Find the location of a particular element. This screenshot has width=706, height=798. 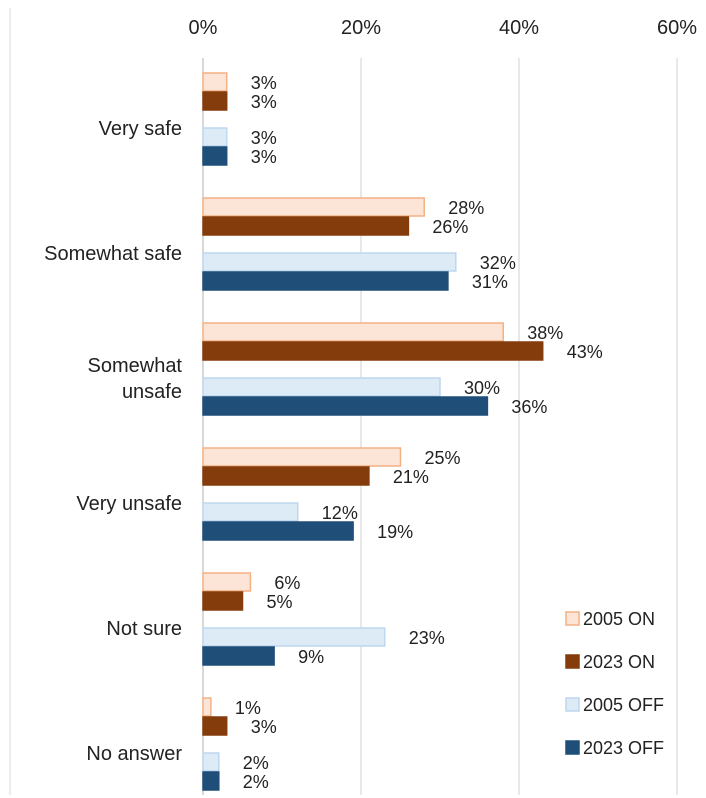

x-tick-label: 0% is located at coordinates (203, 28).